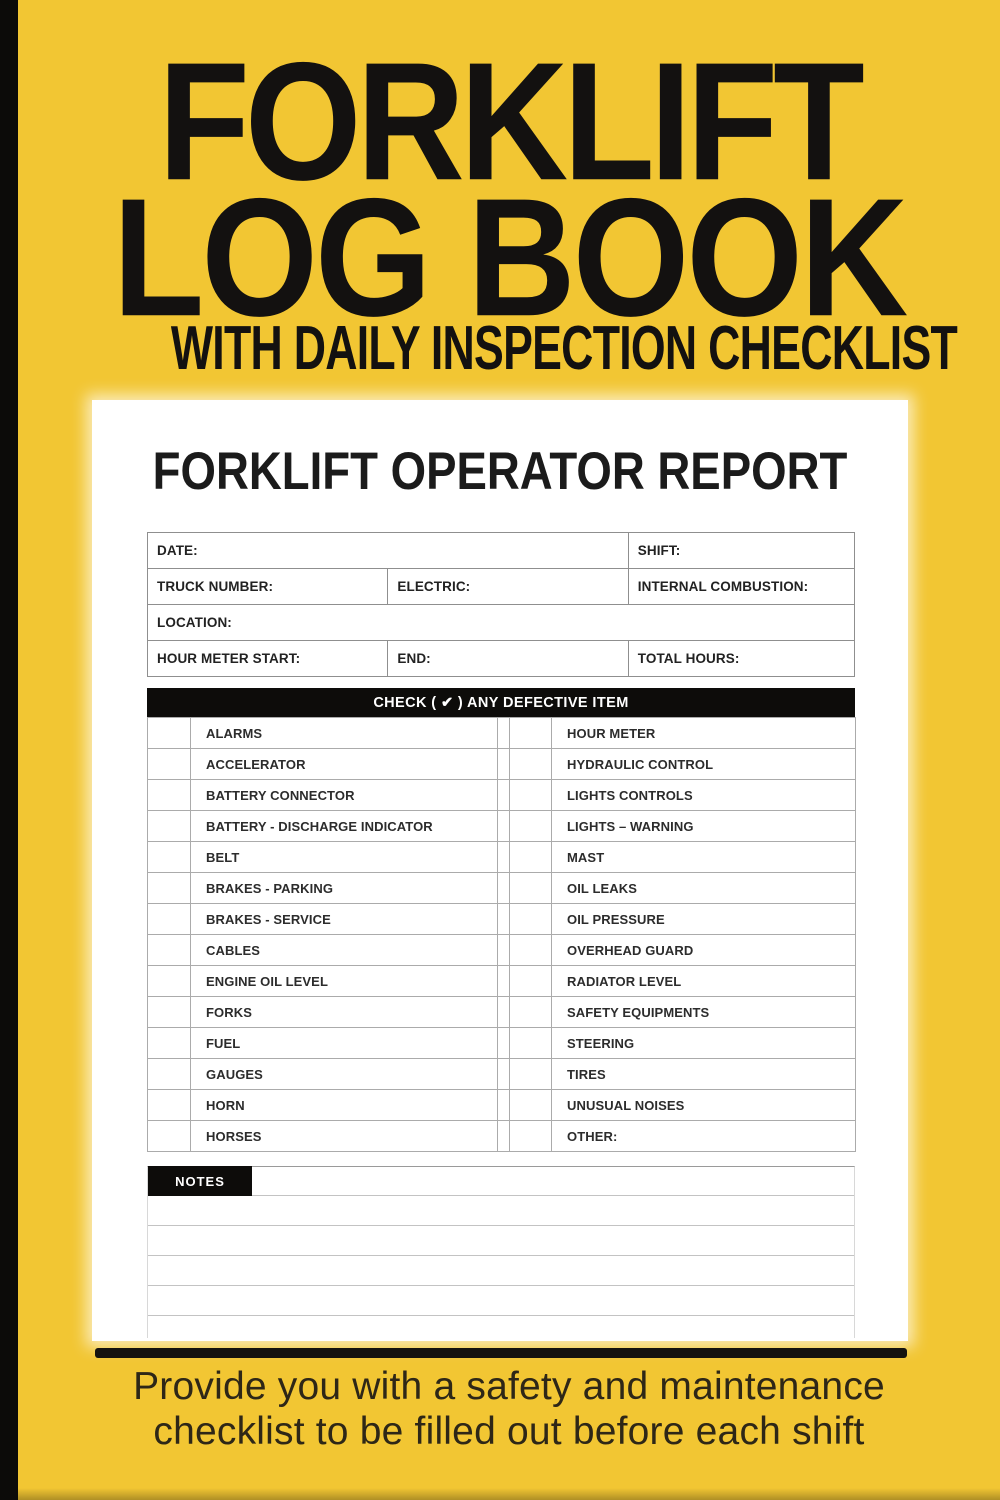  I want to click on checklist-row: FUEL STEERING, so click(501, 1043).